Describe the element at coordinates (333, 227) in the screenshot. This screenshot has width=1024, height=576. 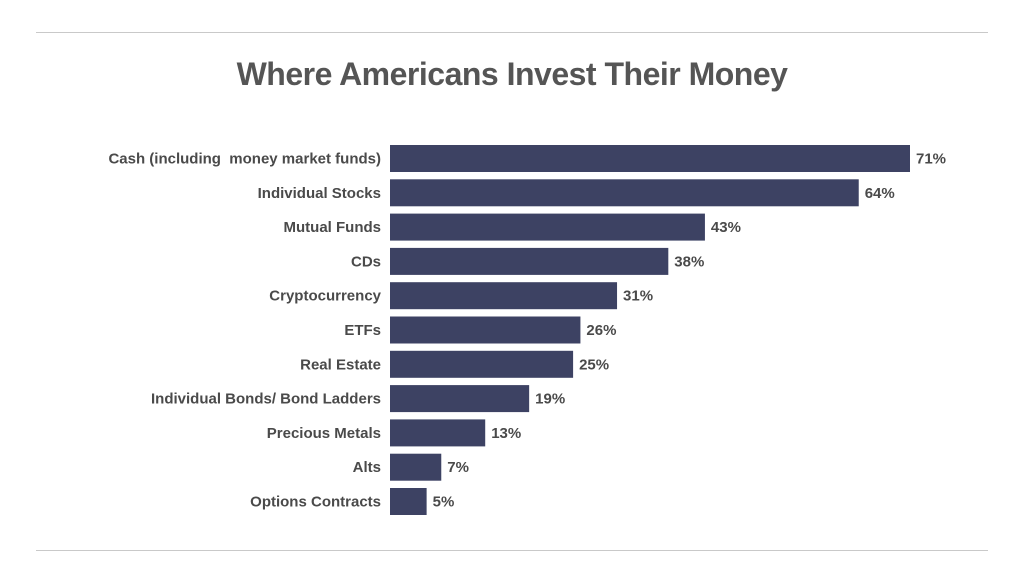
I see `category-label: Mutual Funds` at that location.